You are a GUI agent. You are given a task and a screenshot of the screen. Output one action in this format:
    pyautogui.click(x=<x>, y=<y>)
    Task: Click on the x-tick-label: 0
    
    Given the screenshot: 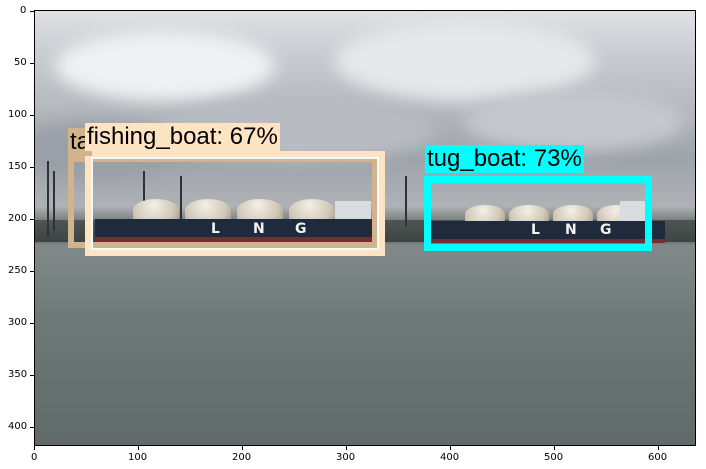 What is the action you would take?
    pyautogui.click(x=34, y=457)
    